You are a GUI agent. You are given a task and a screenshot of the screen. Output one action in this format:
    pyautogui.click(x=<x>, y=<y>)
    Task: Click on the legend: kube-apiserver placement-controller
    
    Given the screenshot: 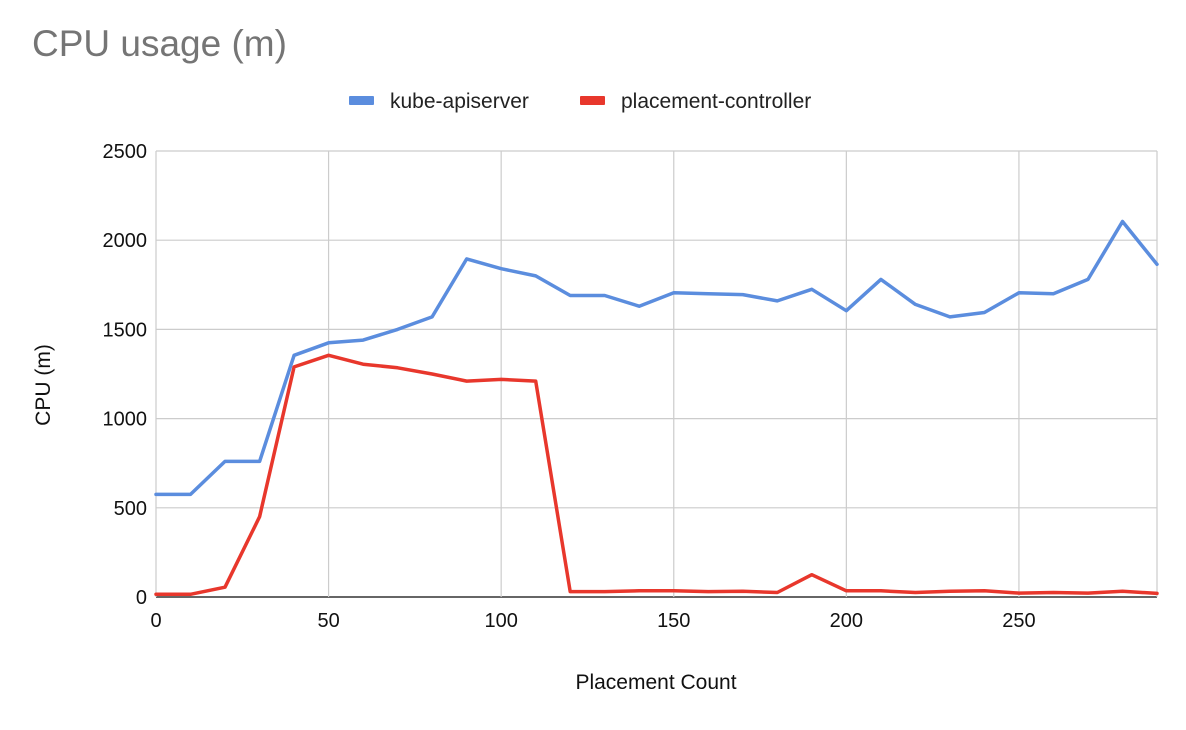 What is the action you would take?
    pyautogui.click(x=580, y=101)
    